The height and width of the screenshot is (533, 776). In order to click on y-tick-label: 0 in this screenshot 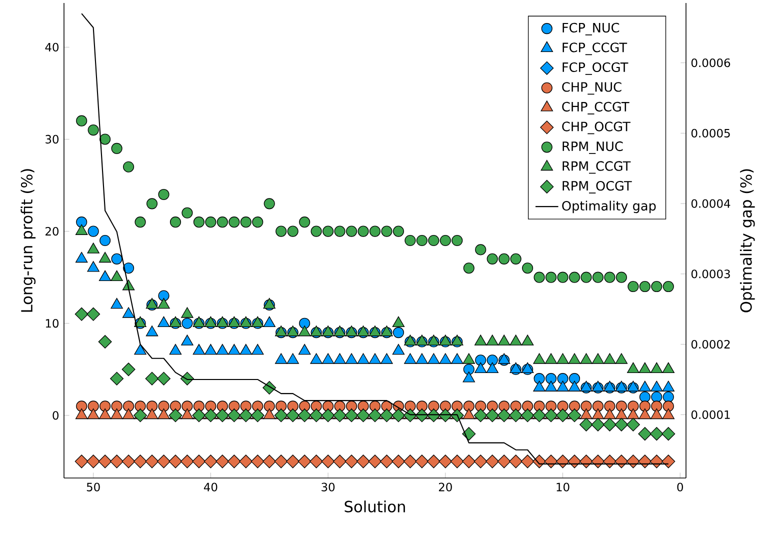, I will do `click(55, 415)`.